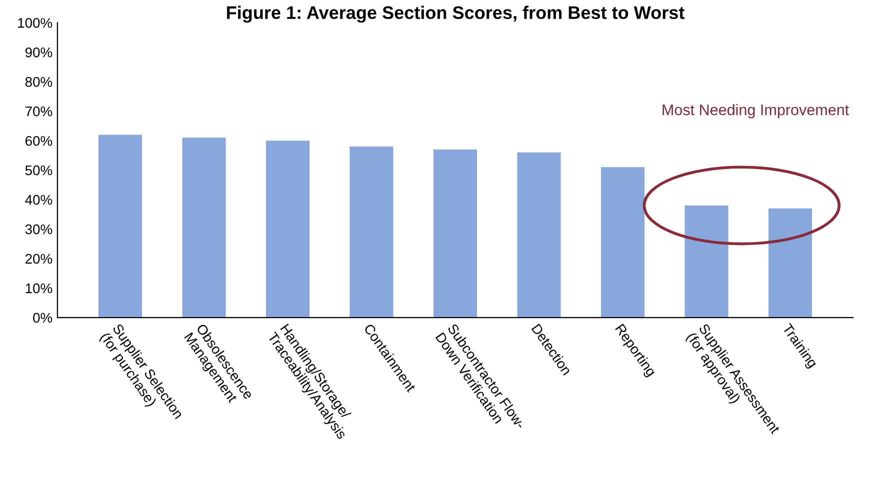 This screenshot has width=884, height=504. Describe the element at coordinates (39, 288) in the screenshot. I see `y-tick-label: 10%` at that location.